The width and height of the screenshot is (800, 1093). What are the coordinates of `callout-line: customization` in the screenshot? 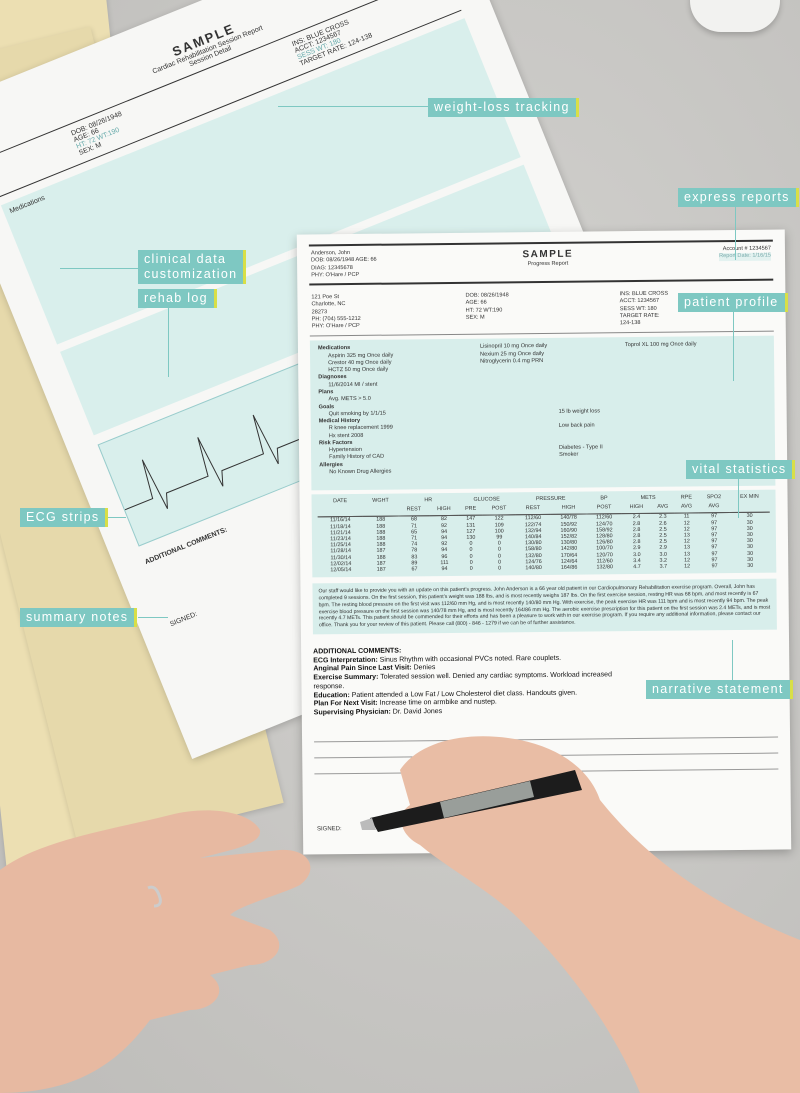 It's located at (191, 274).